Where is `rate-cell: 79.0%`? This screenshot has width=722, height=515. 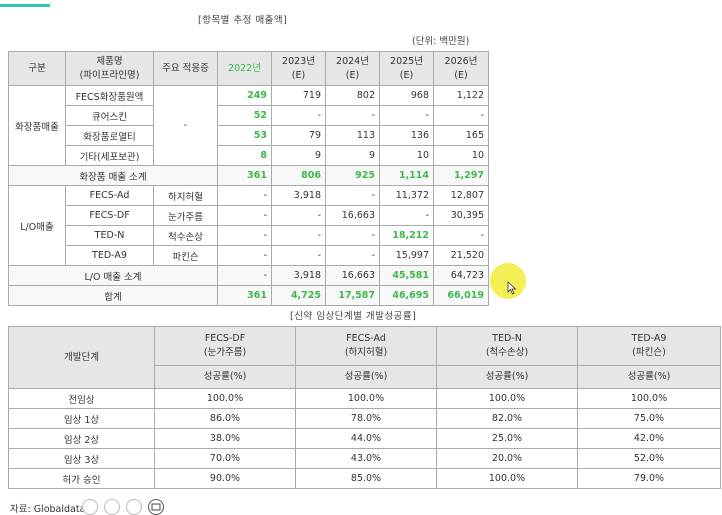
rate-cell: 79.0% is located at coordinates (649, 478).